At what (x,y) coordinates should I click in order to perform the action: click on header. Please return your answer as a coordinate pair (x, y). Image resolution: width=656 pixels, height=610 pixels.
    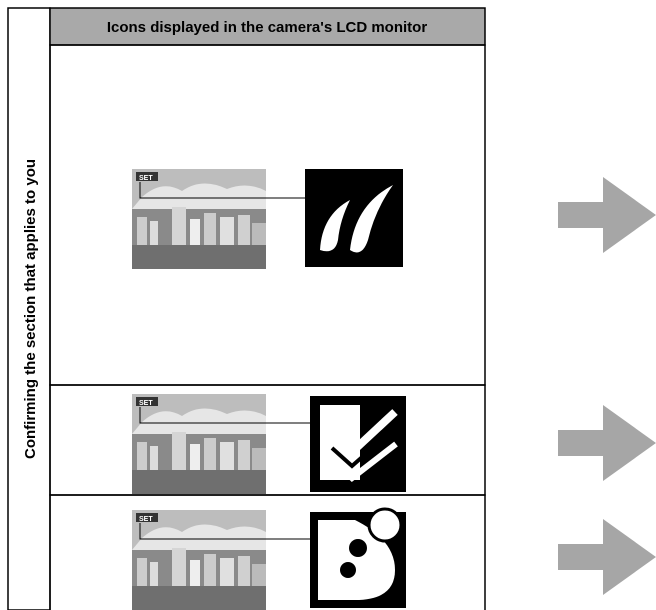
    Looking at the image, I should click on (267, 26).